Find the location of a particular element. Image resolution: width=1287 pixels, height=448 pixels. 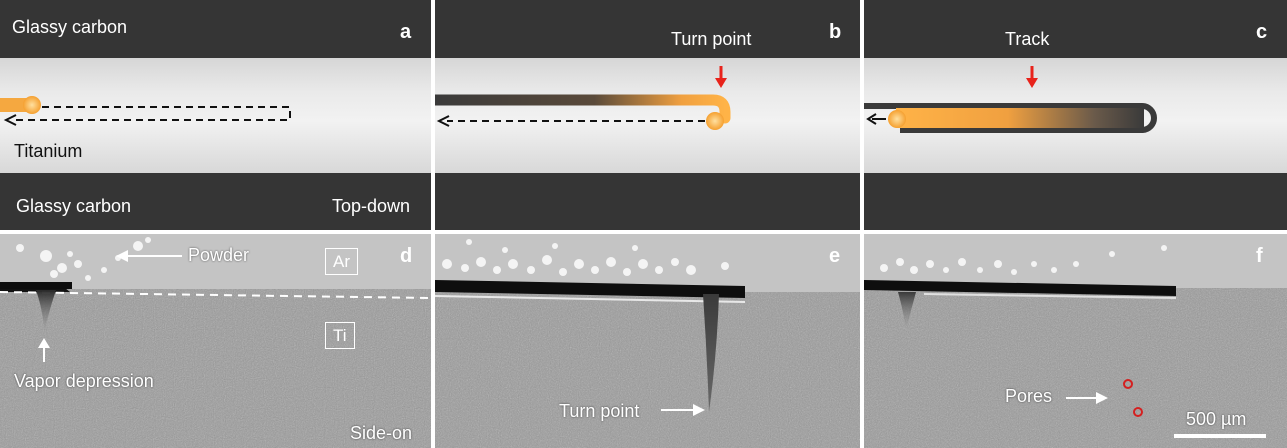

label-top-down: Top-down is located at coordinates (371, 206).